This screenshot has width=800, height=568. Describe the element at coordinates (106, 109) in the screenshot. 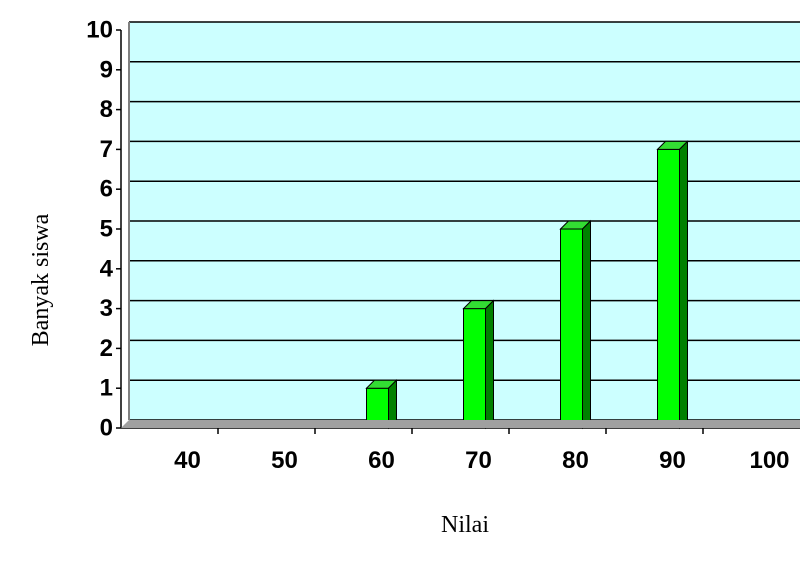

I see `y-tick-label: 8` at that location.